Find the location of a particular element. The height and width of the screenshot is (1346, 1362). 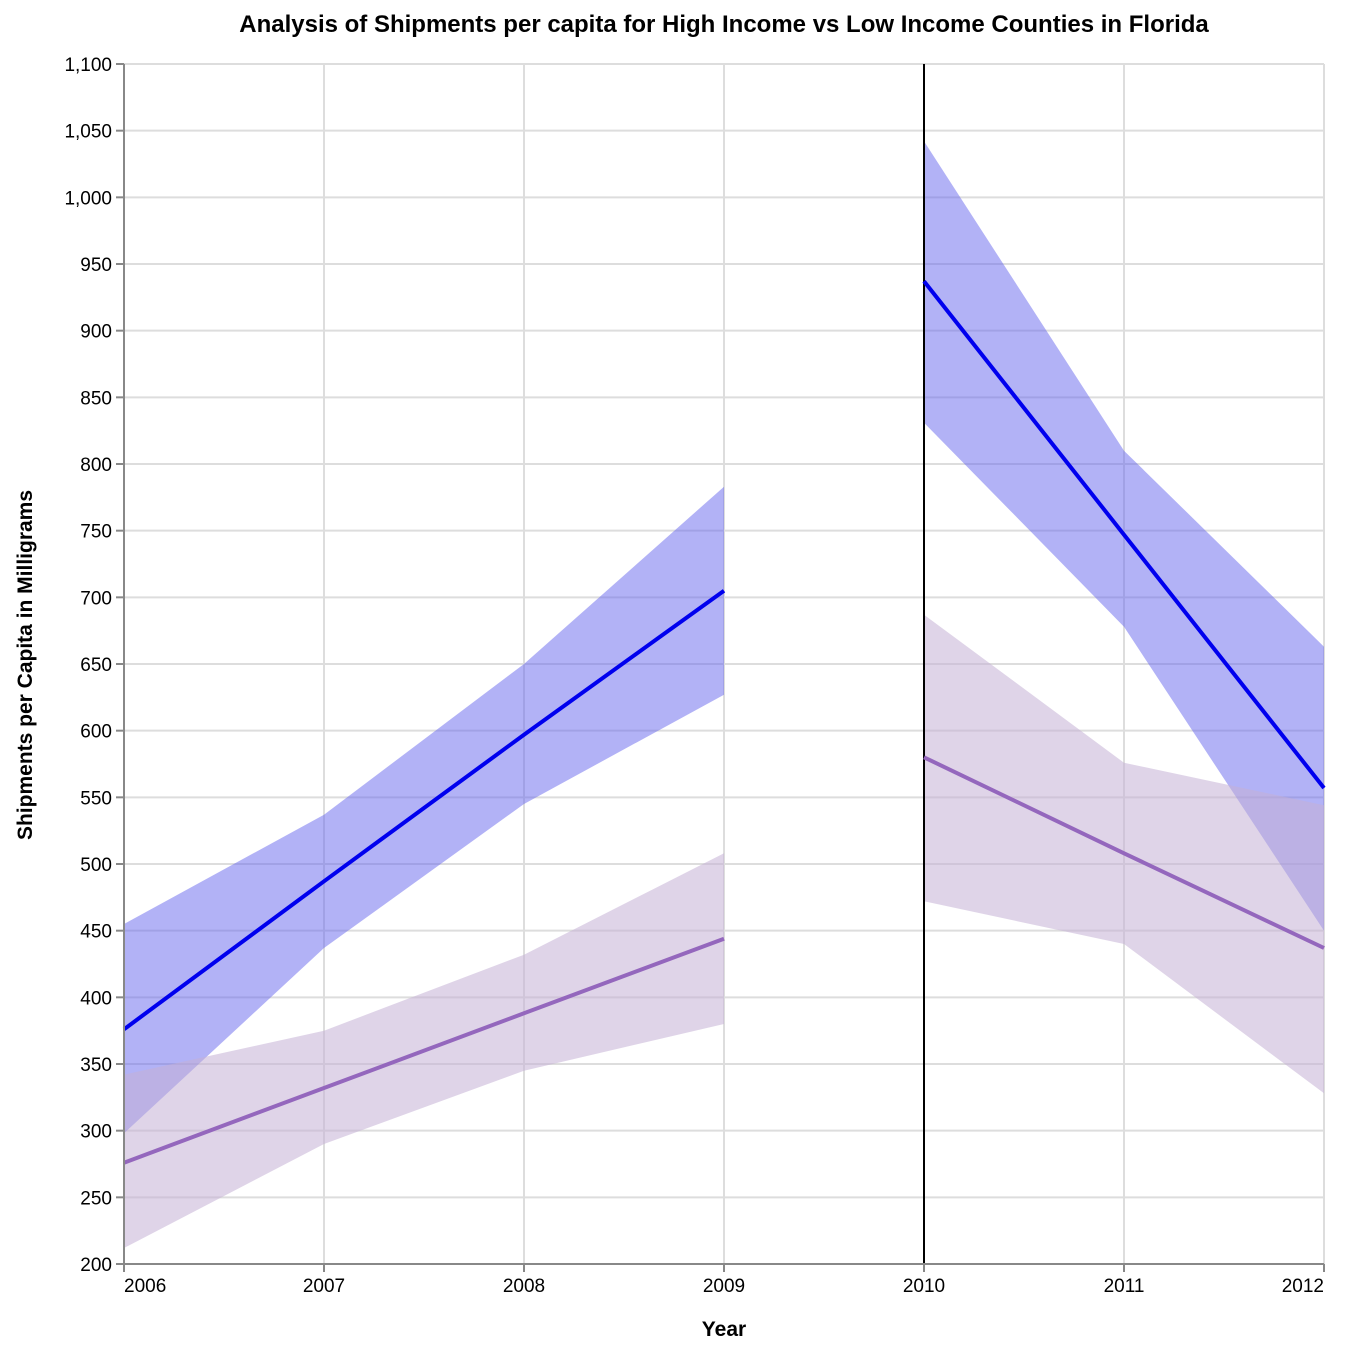

y-tick-label: 450 is located at coordinates (96, 932).